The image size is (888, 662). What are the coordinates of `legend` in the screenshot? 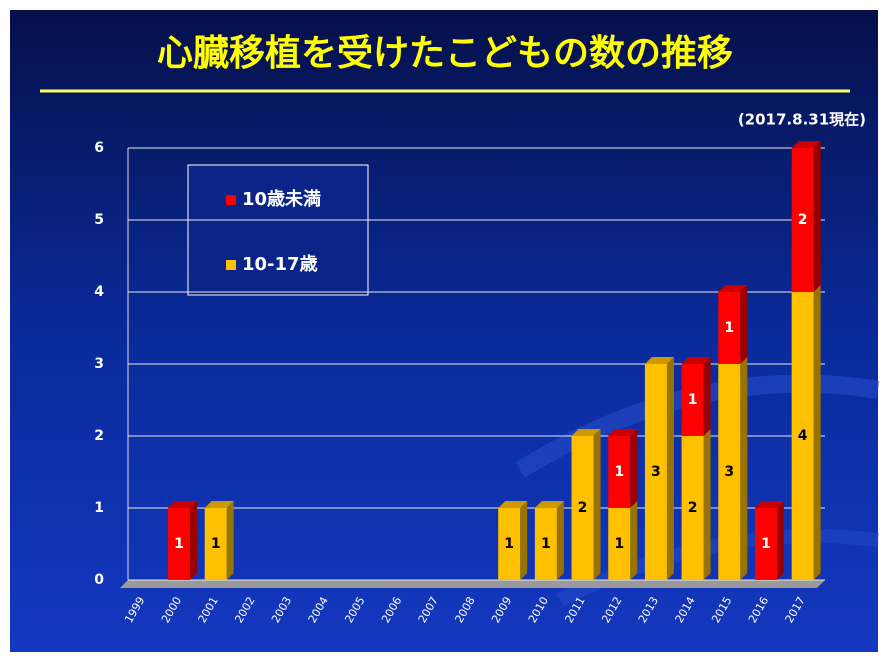 It's located at (278, 230).